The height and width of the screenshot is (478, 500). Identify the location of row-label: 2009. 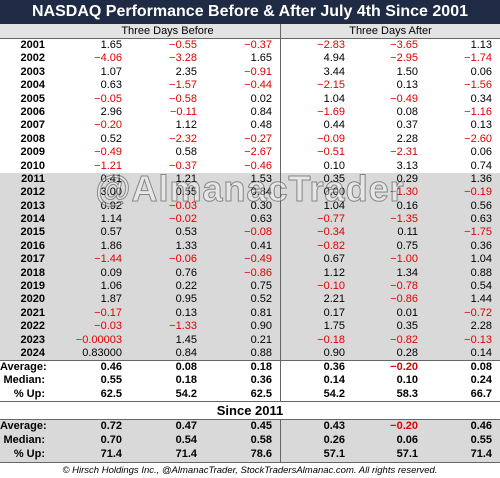
(32, 152).